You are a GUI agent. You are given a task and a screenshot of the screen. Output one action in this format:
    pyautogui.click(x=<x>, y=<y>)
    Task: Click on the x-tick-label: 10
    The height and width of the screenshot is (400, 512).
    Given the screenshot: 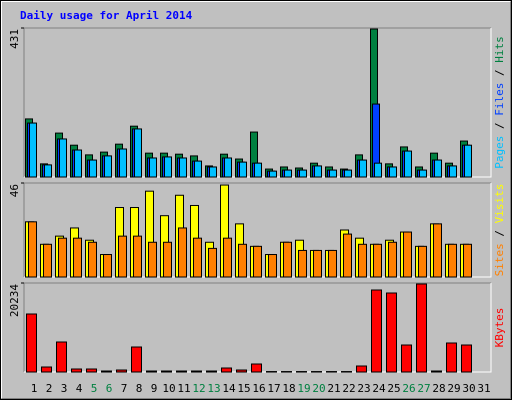 What is the action you would take?
    pyautogui.click(x=168, y=388)
    